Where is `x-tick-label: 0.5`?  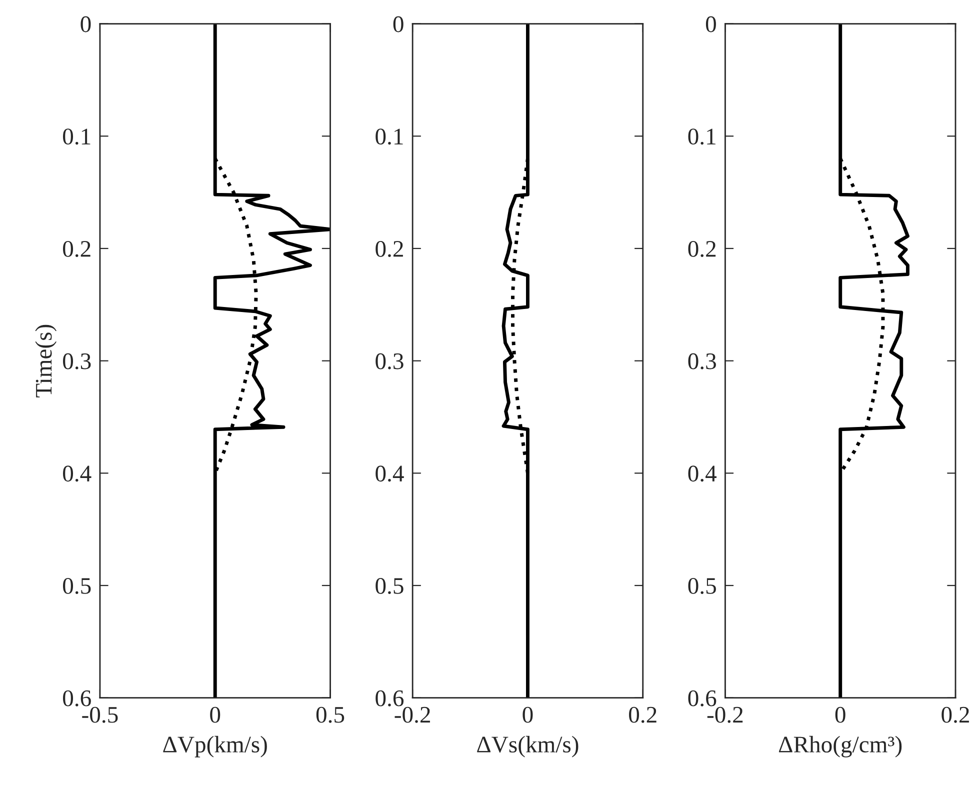
x-tick-label: 0.5 is located at coordinates (330, 714).